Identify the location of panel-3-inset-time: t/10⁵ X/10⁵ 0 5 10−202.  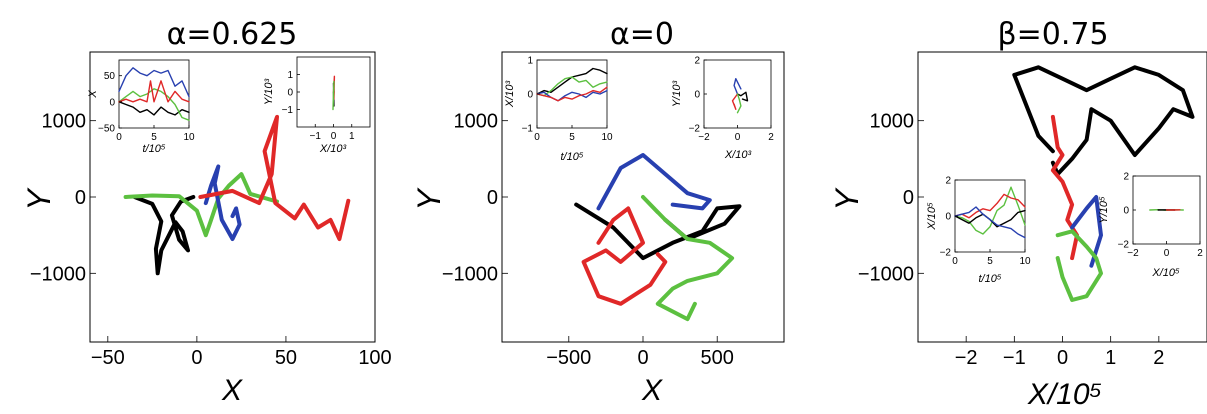
(978, 231).